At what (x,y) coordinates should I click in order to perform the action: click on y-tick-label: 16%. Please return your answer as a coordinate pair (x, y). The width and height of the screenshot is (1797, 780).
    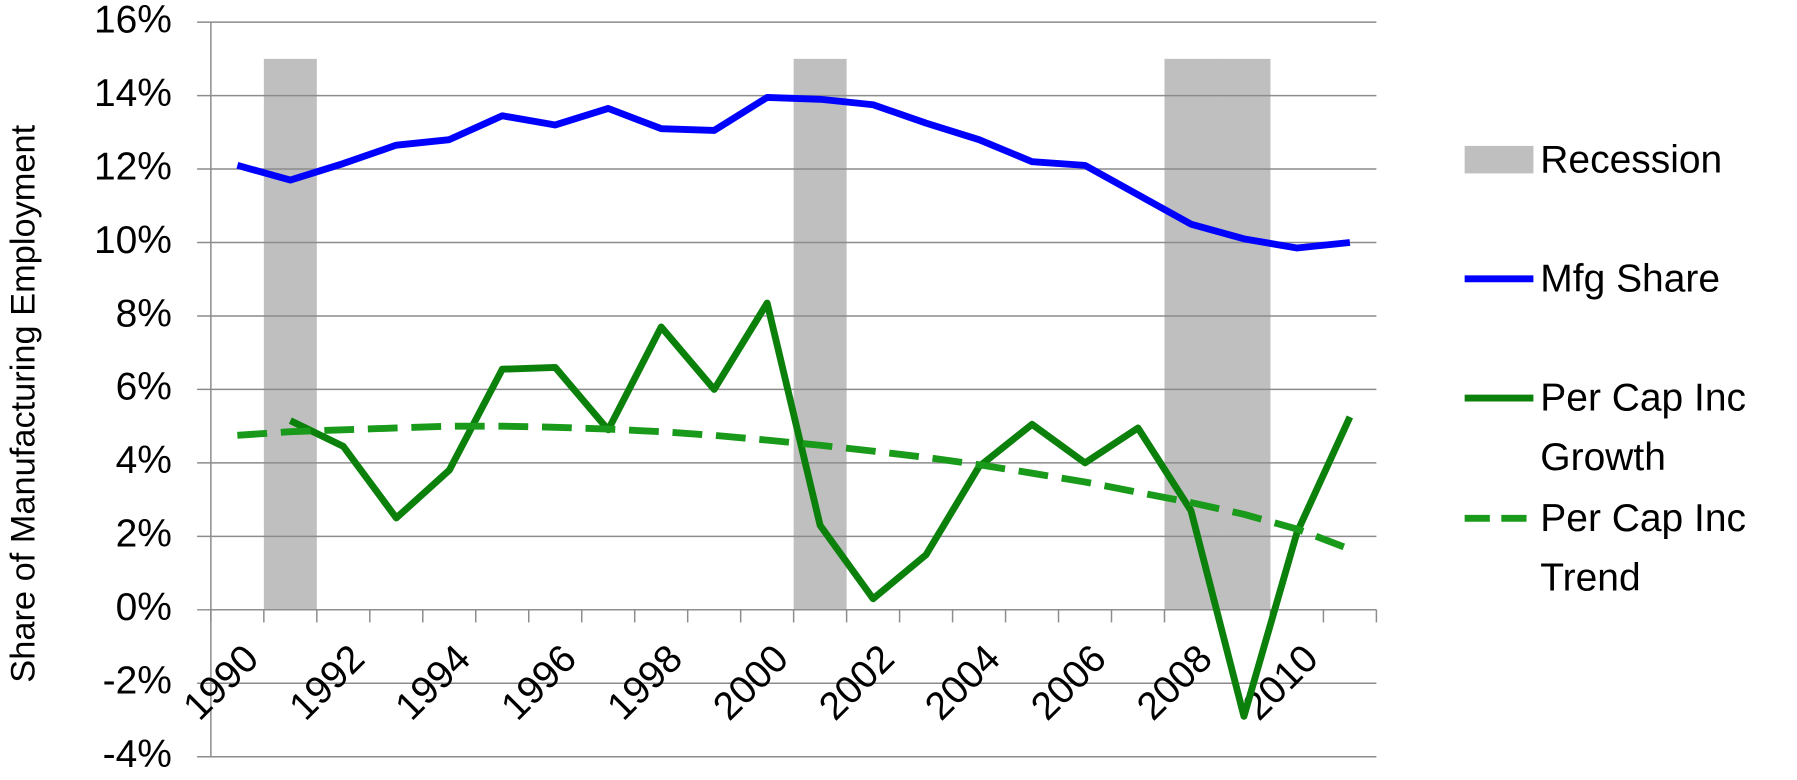
    Looking at the image, I should click on (133, 20).